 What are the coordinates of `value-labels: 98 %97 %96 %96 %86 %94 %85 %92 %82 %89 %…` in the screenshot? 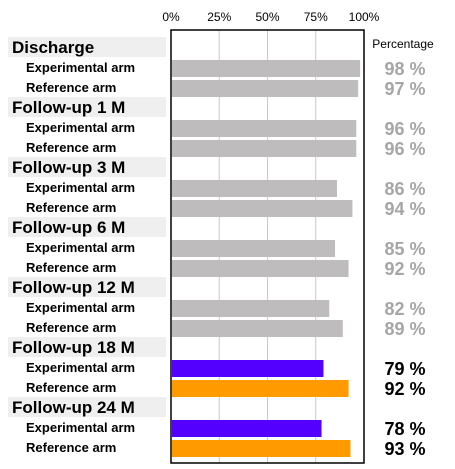 It's located at (404, 259).